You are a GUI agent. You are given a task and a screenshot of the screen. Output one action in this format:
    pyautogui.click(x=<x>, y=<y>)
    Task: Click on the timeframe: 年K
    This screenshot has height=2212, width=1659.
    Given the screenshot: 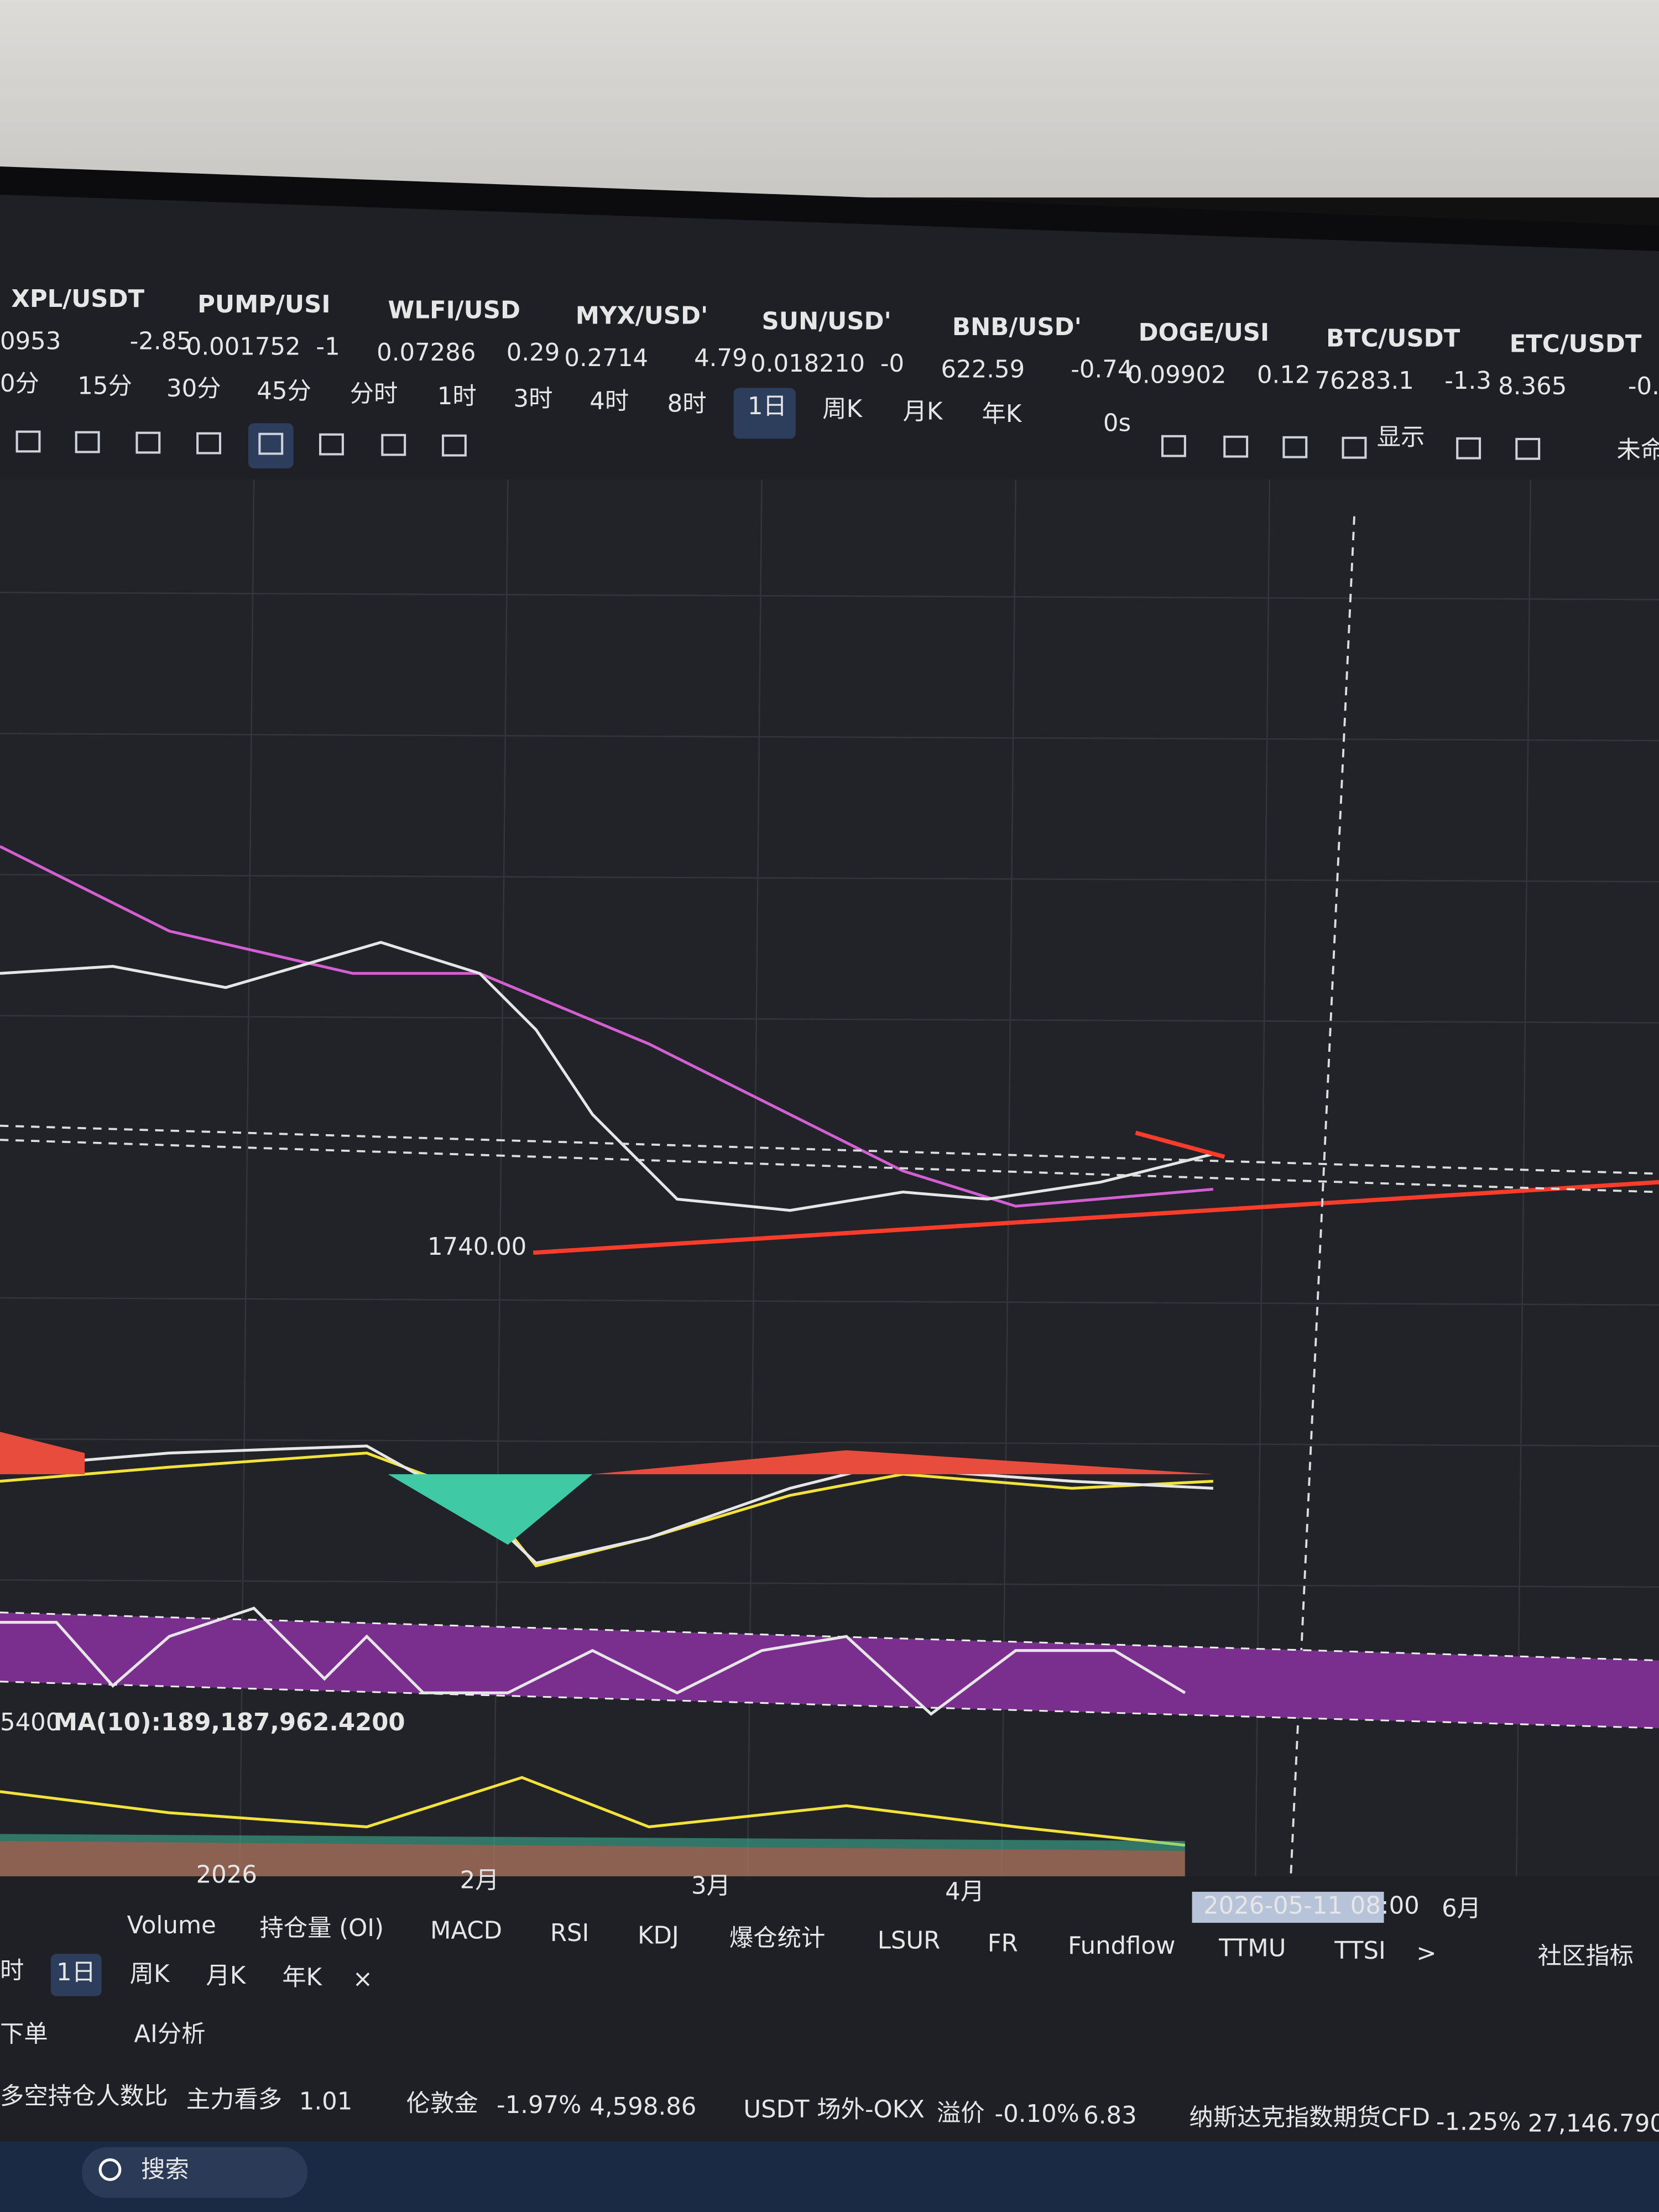 What is the action you would take?
    pyautogui.click(x=1002, y=414)
    